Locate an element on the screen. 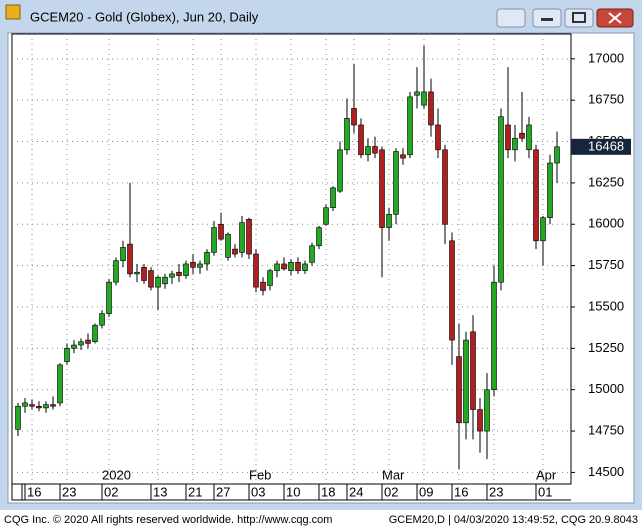 Image resolution: width=642 pixels, height=528 pixels. x-tick-label: 03 is located at coordinates (258, 491).